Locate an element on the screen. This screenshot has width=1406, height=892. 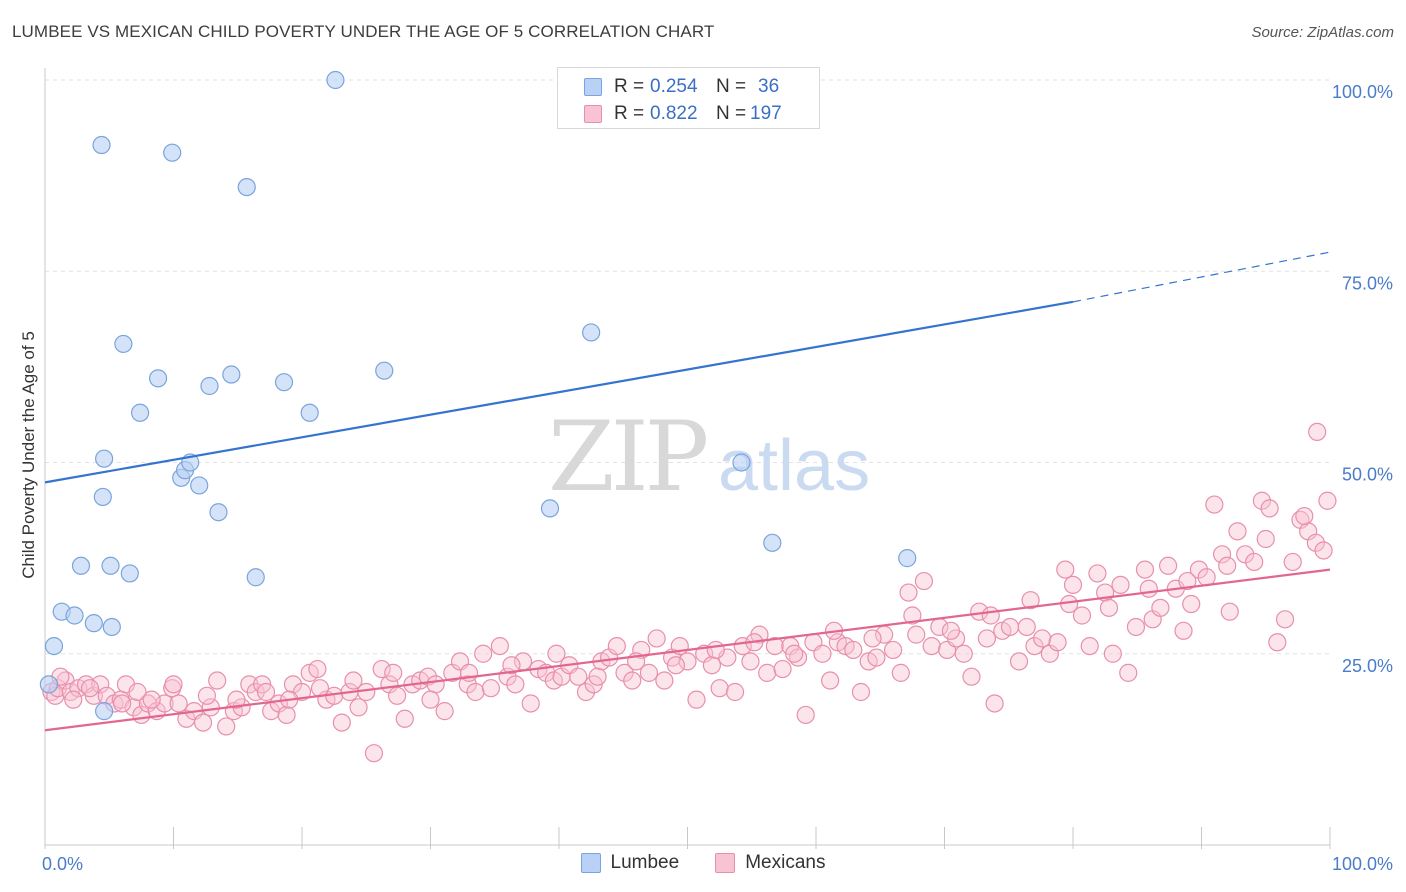
r-label: R = is located at coordinates (629, 86).